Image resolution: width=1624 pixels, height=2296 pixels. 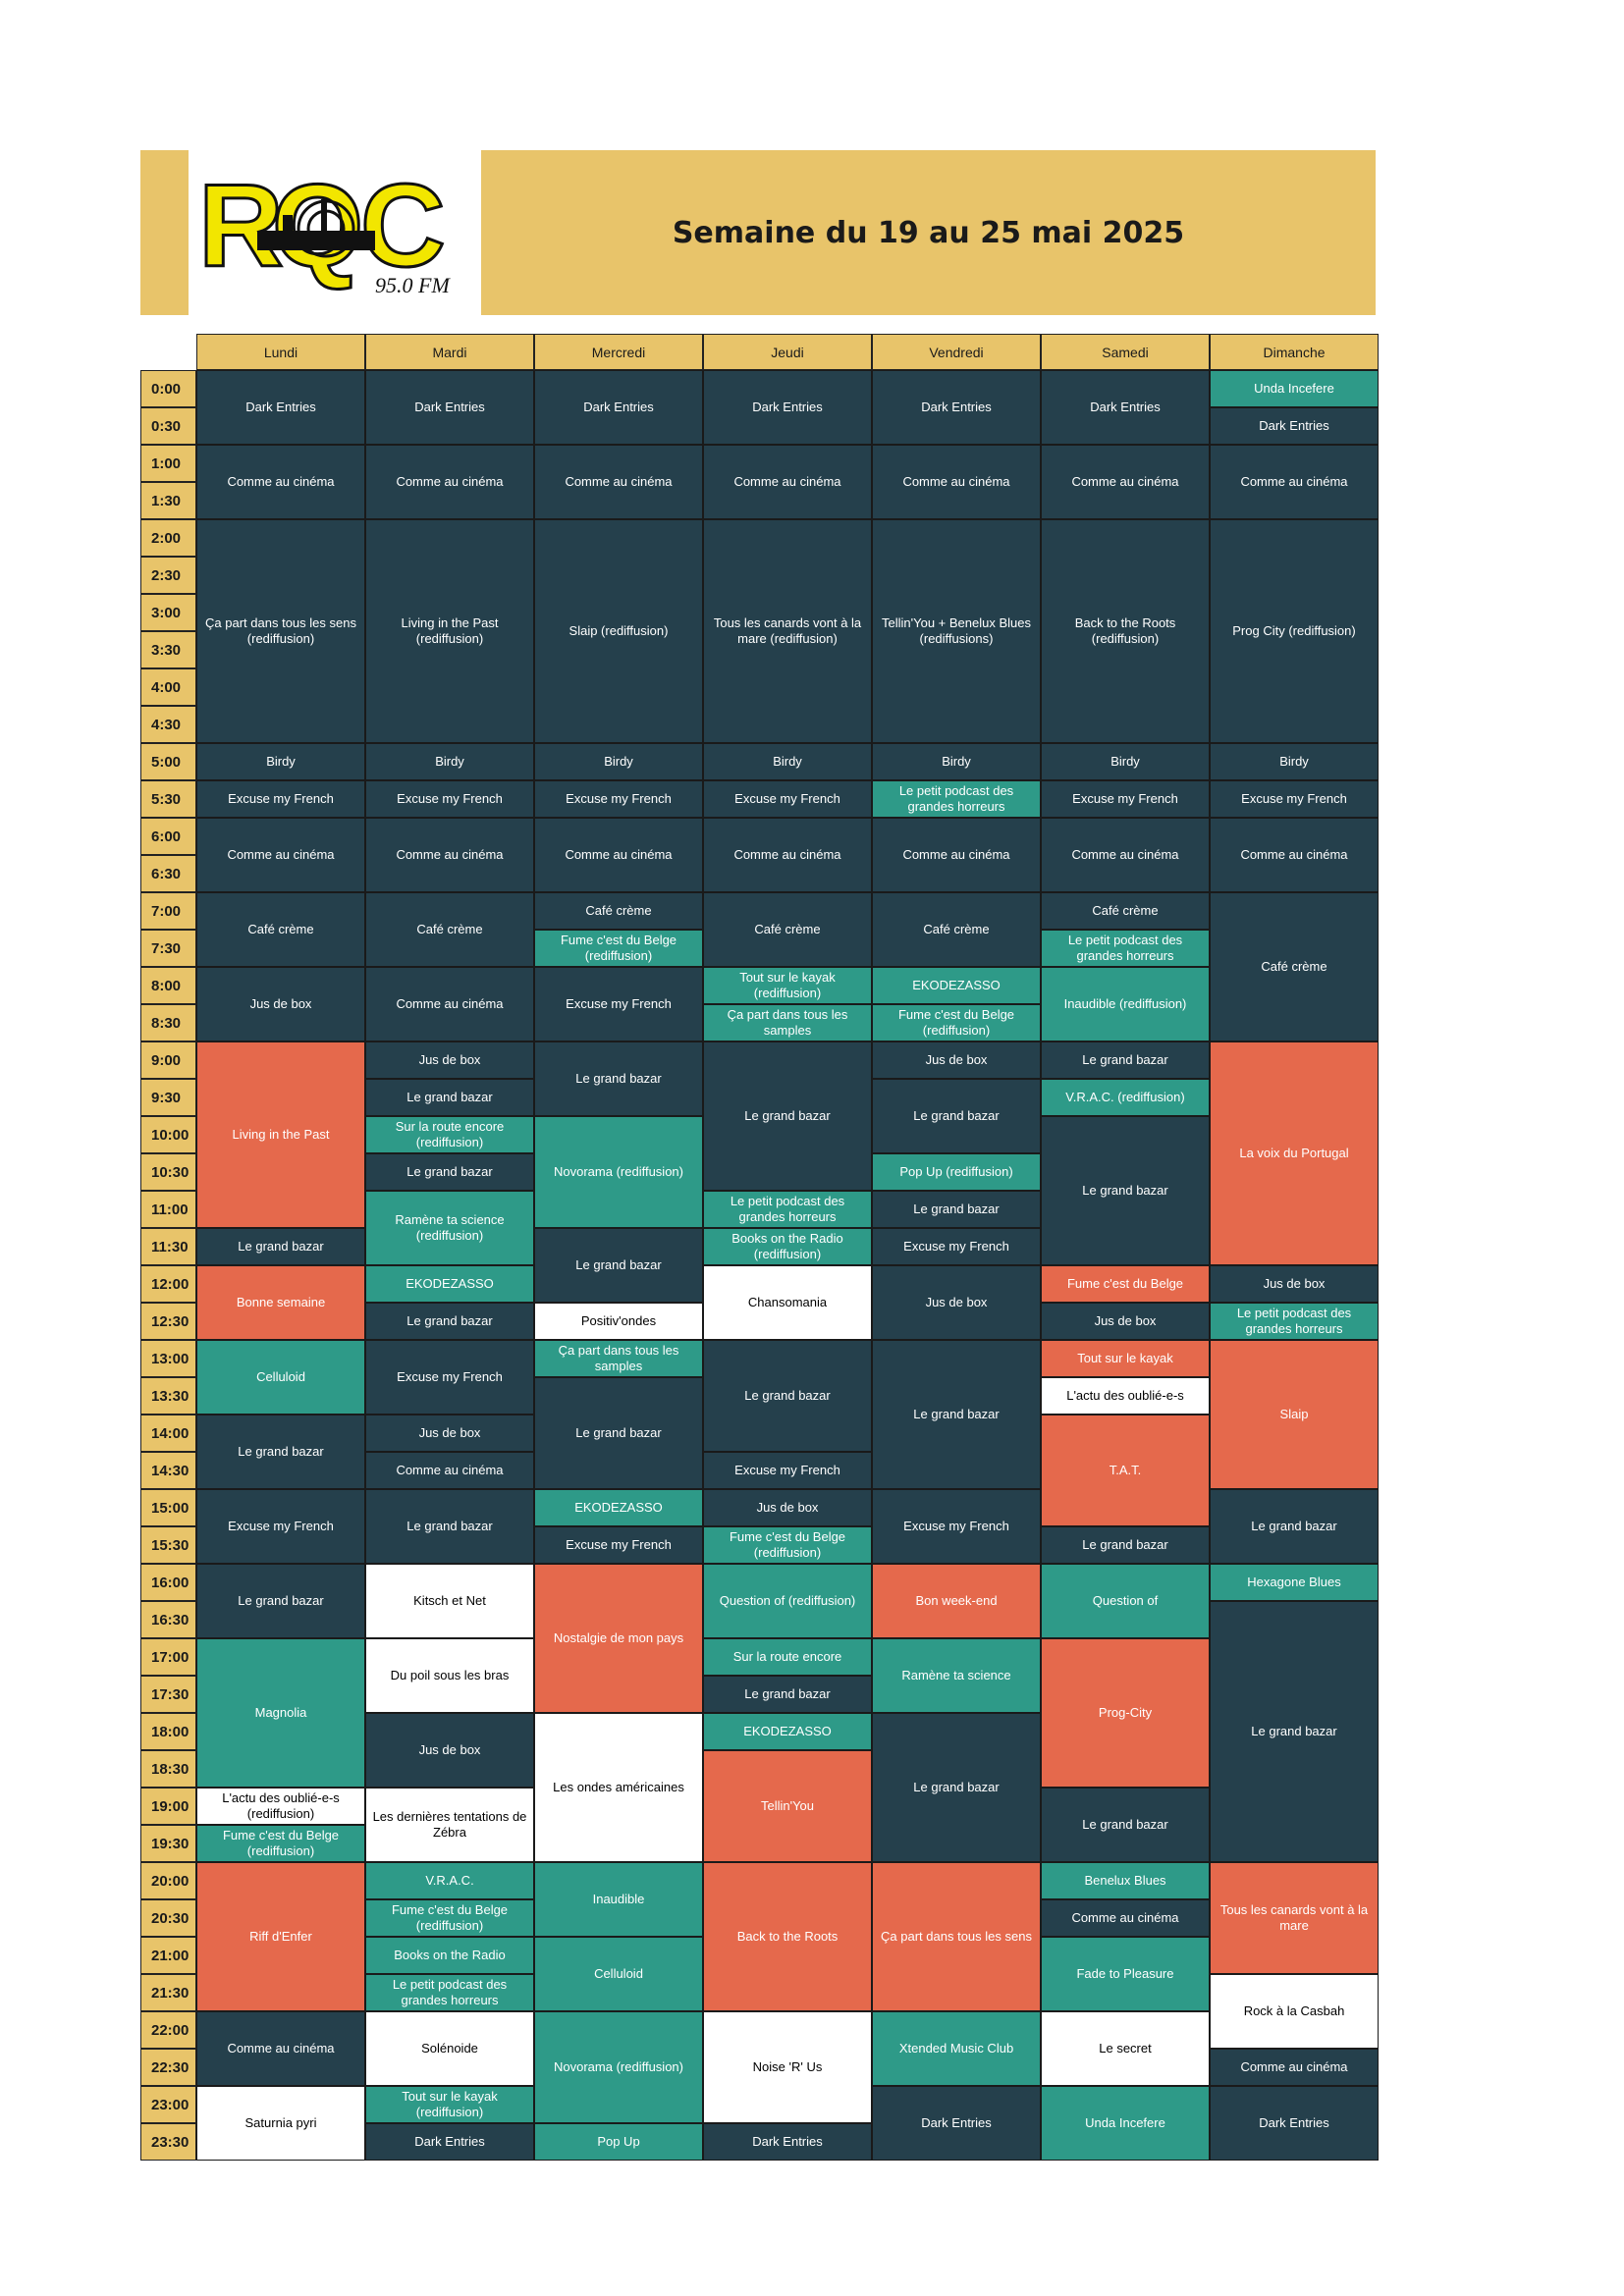 I want to click on program-slot: Fume c'est du Belge (rediffusion), so click(x=618, y=948).